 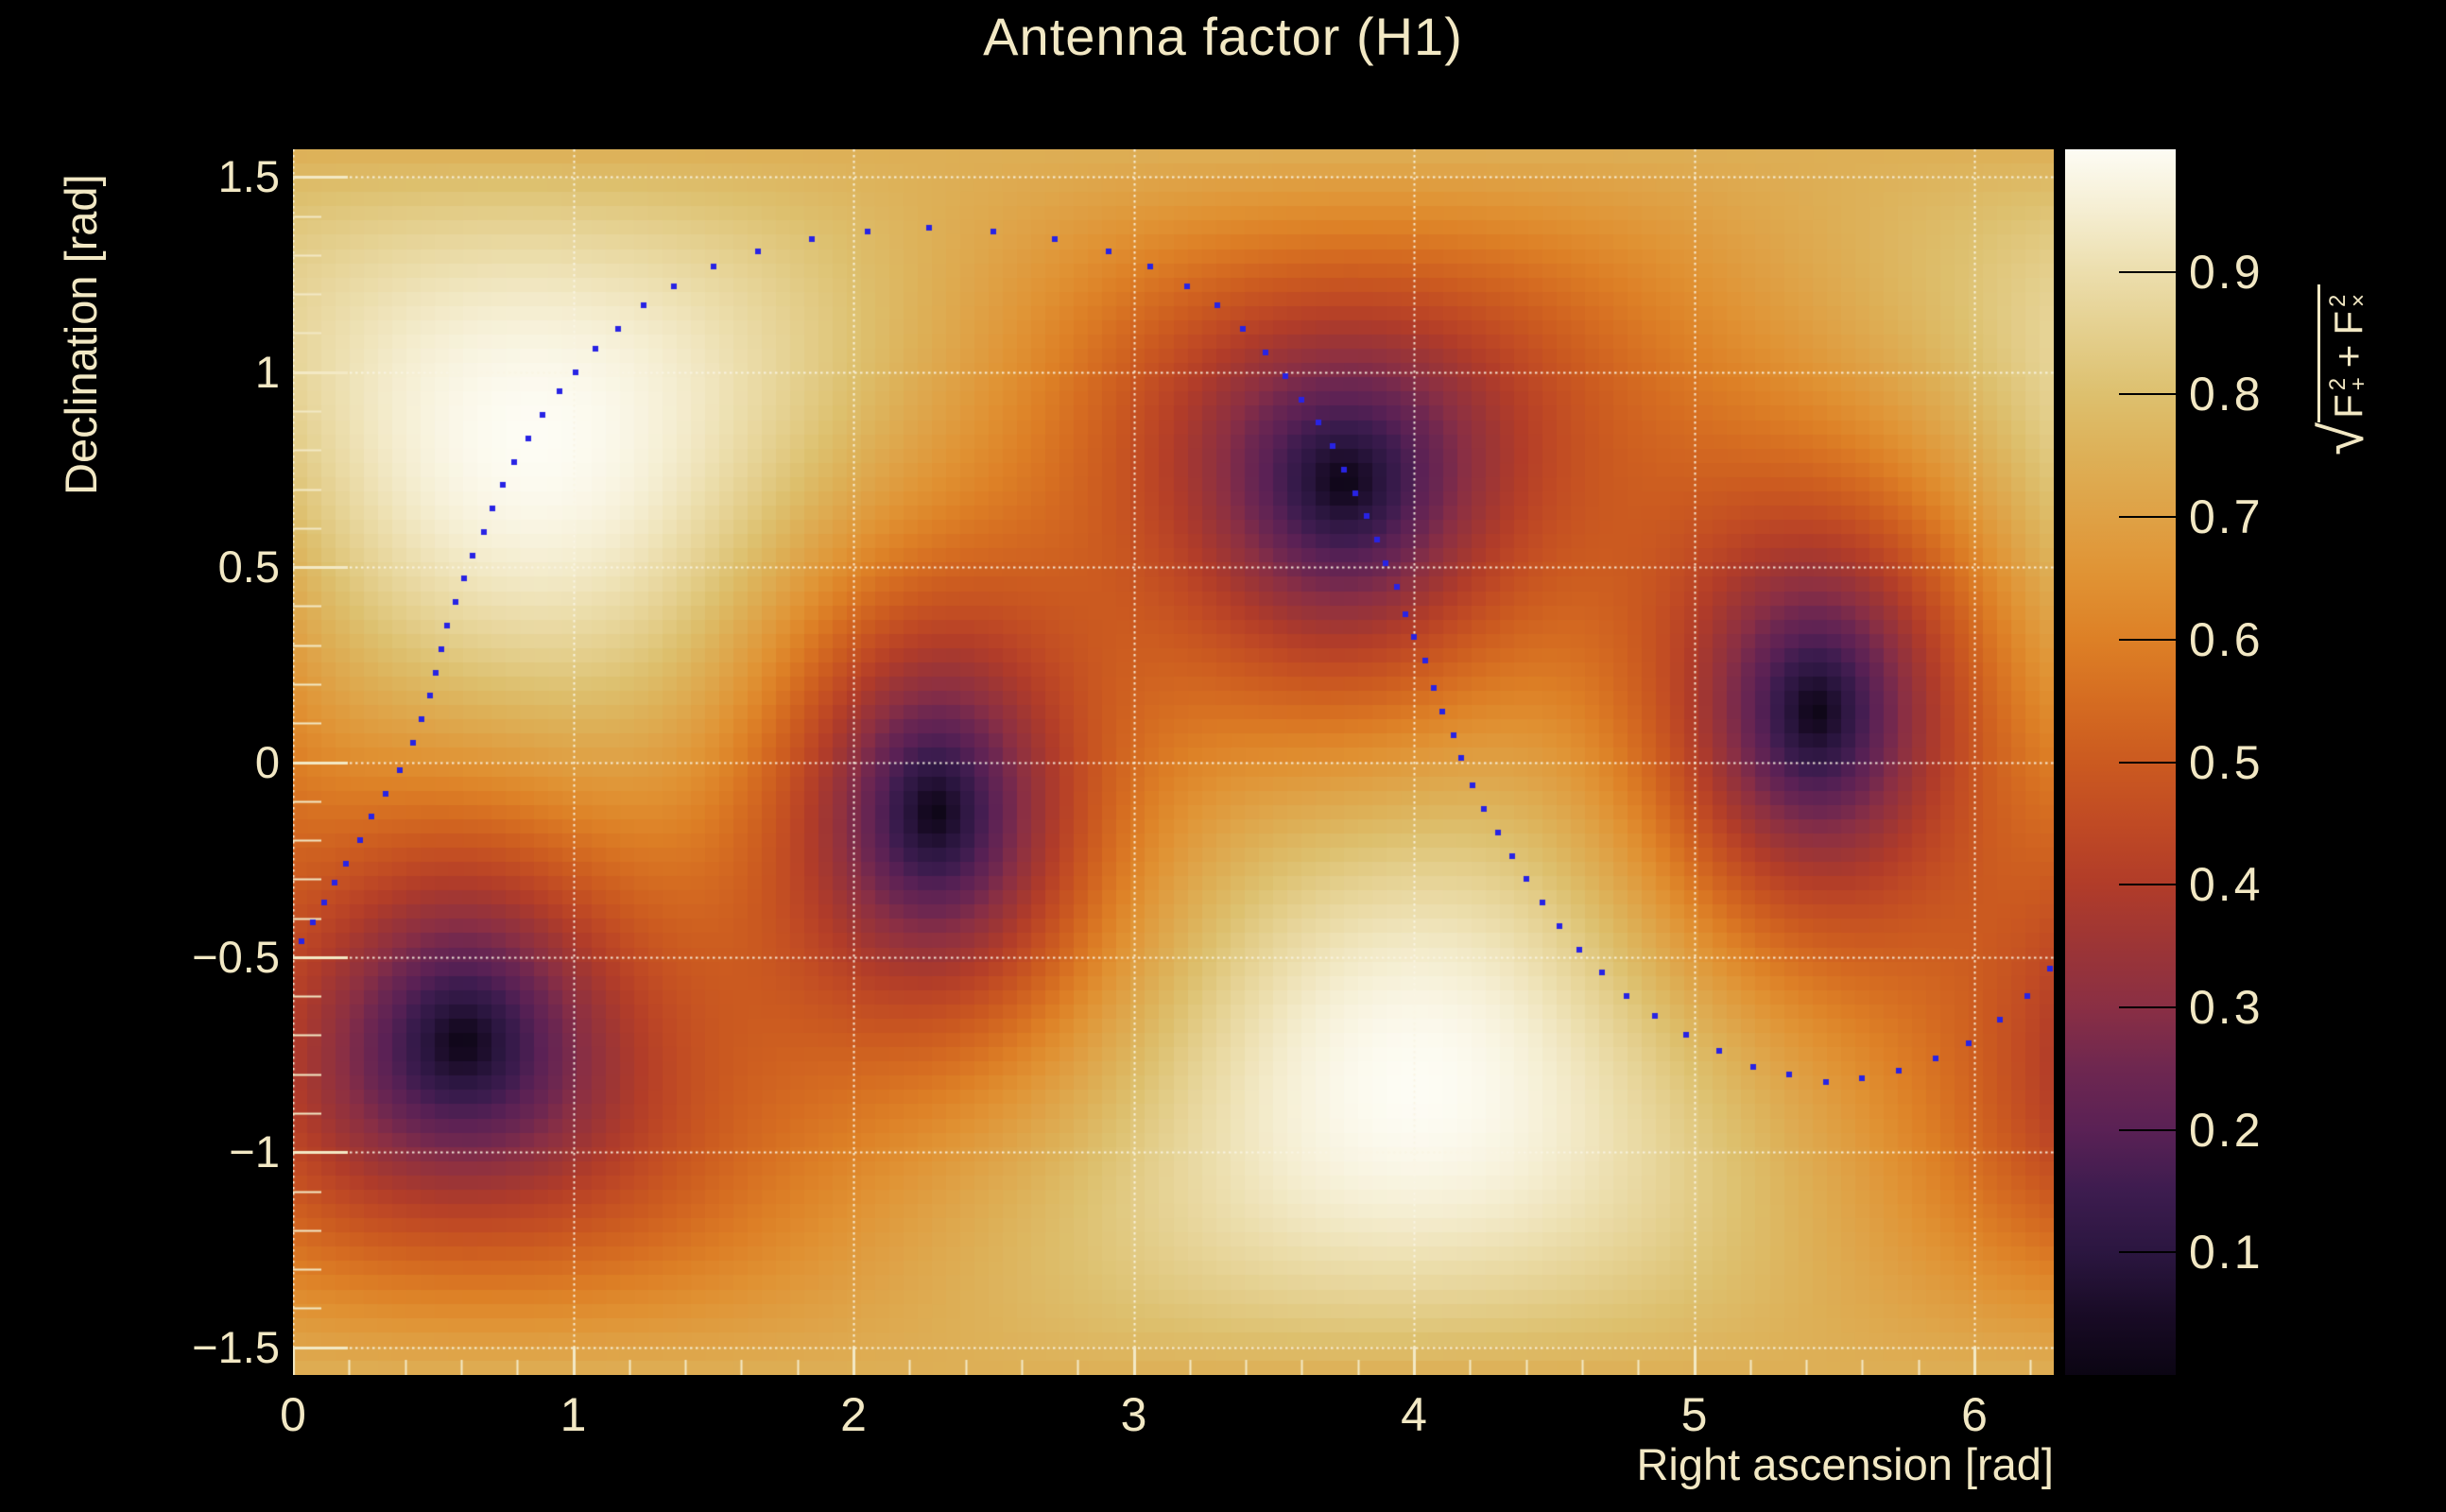 I want to click on colorbar-tick-label: 0.8, so click(x=2226, y=394).